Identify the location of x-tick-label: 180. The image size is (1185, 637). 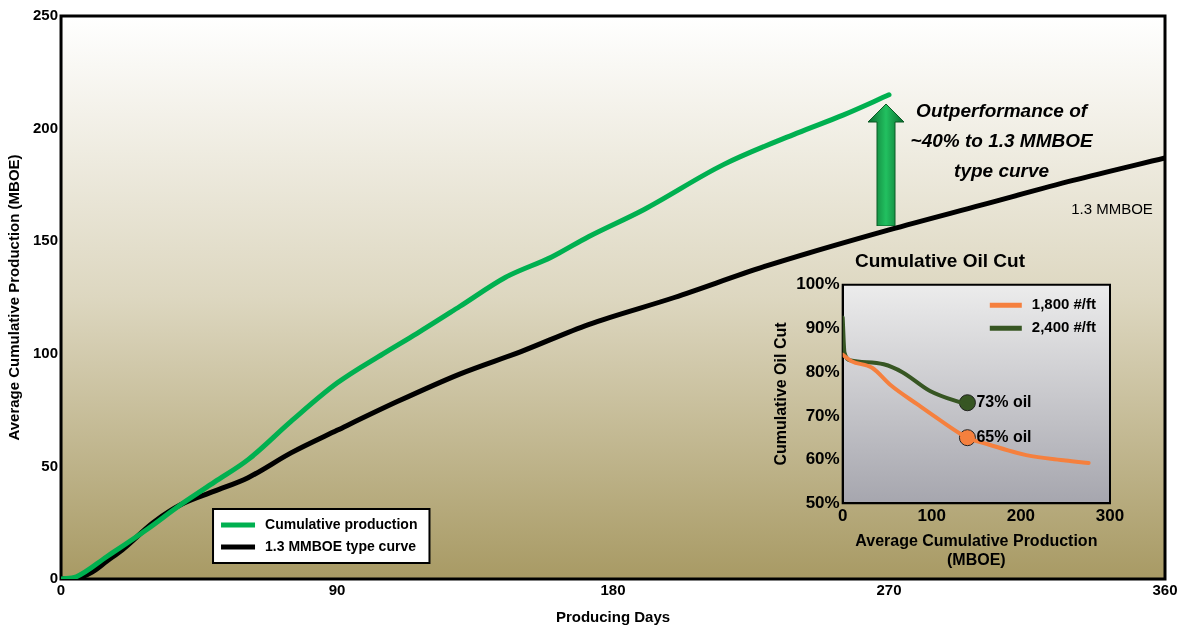
(613, 590).